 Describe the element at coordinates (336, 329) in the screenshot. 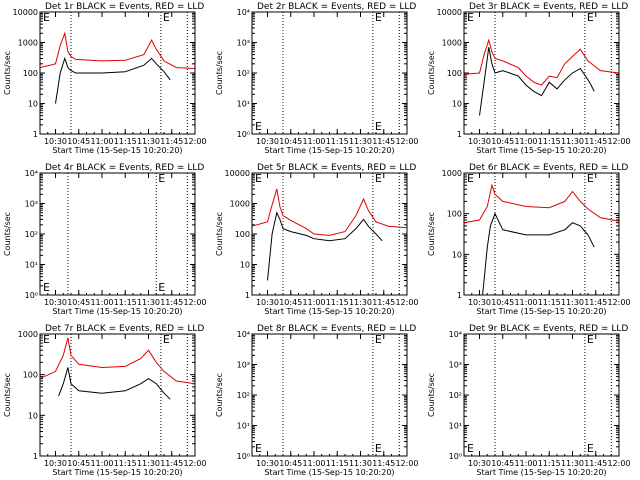

I see `panel-title: Det 8r BLACK = Events, RED = LLD` at that location.